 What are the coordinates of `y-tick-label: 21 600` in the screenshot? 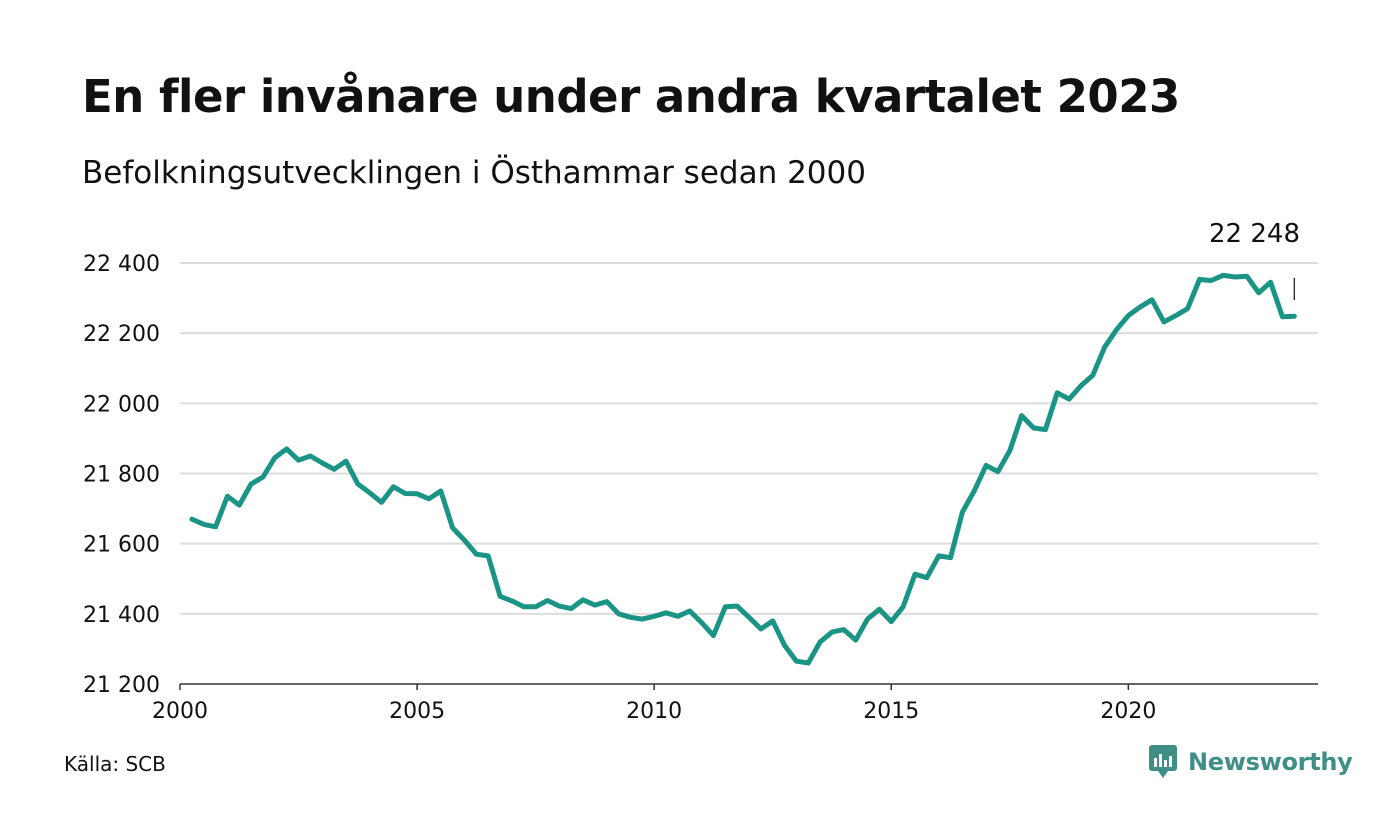 It's located at (121, 545).